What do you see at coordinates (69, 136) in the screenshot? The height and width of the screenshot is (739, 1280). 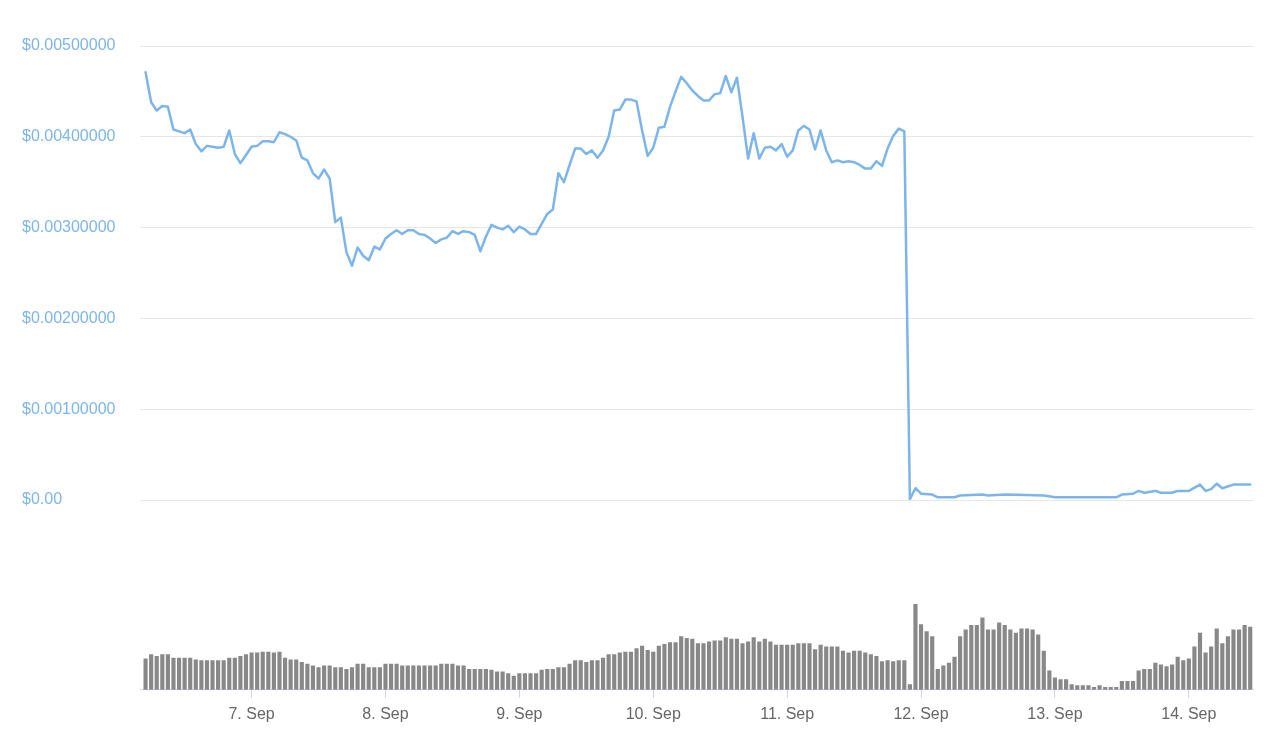 I see `y-tick-label: $0.00400000` at bounding box center [69, 136].